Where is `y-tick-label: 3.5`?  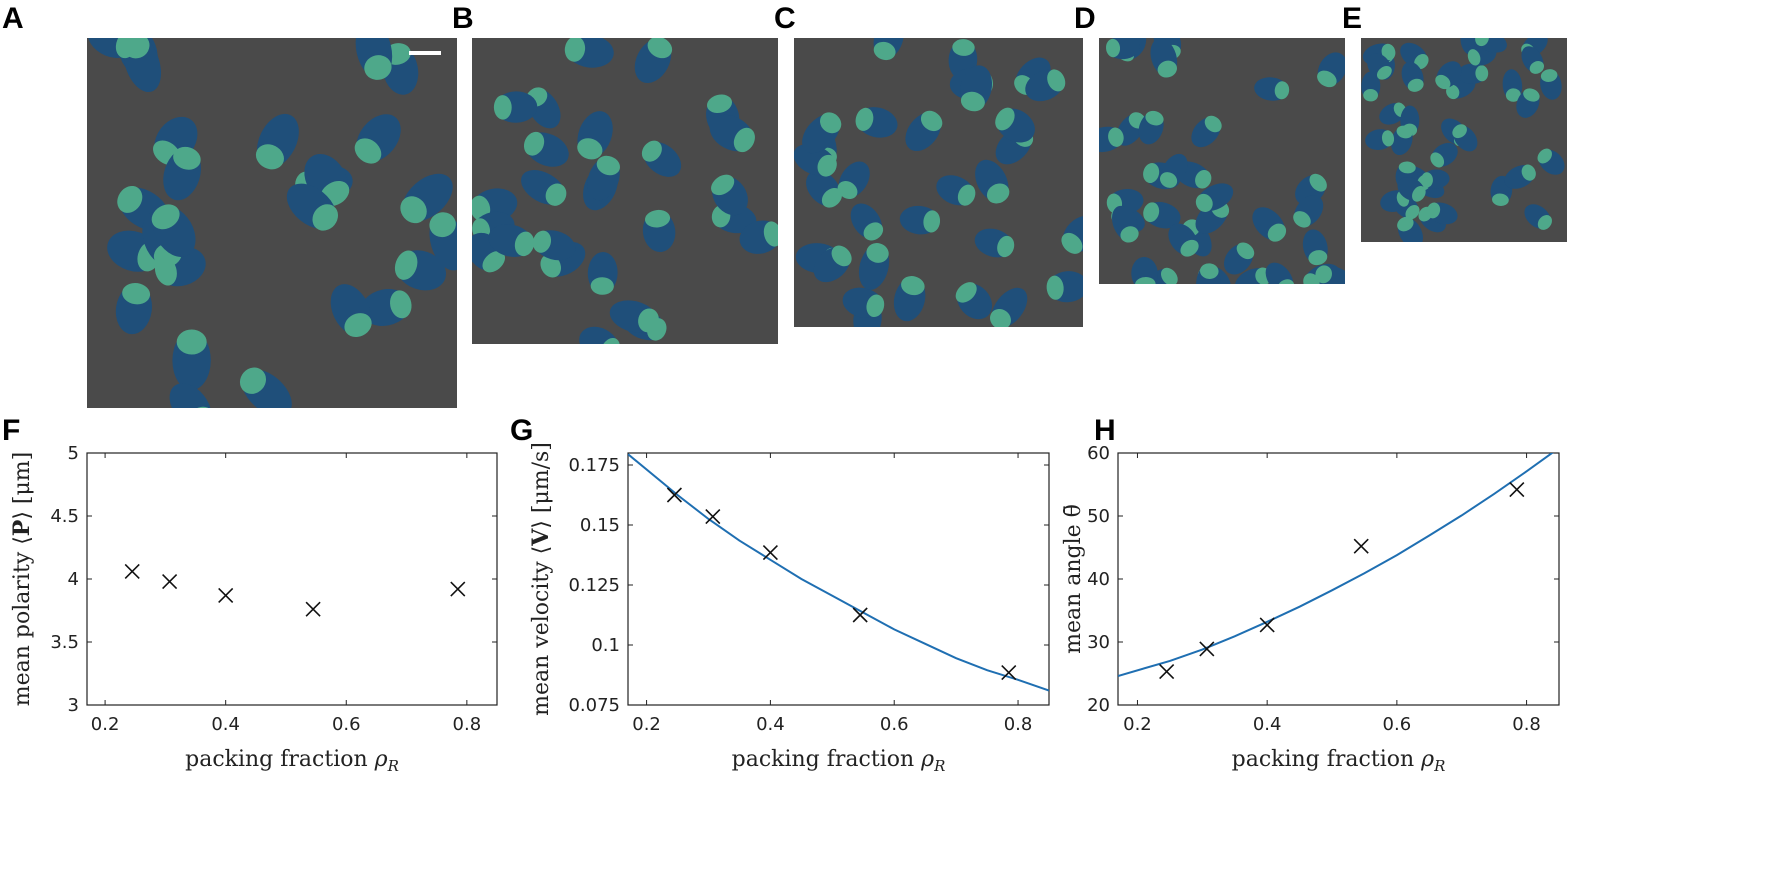
y-tick-label: 3.5 is located at coordinates (64, 642).